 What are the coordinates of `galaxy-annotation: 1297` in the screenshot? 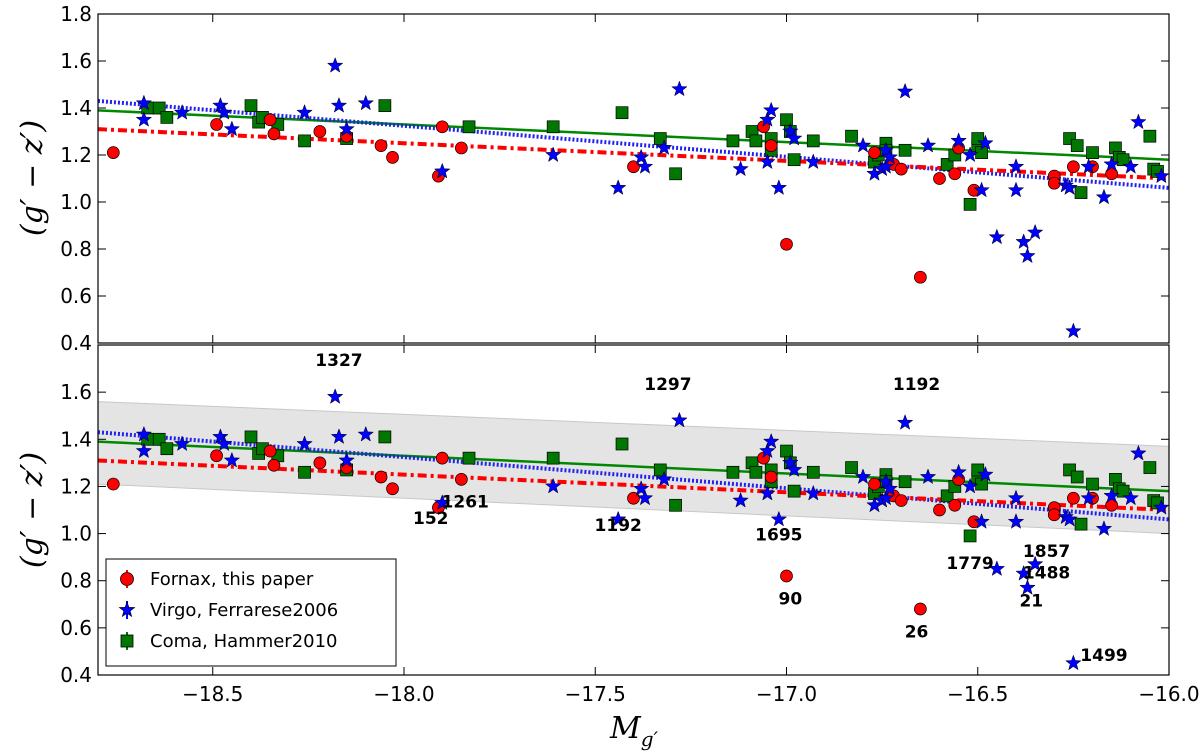 It's located at (667, 385).